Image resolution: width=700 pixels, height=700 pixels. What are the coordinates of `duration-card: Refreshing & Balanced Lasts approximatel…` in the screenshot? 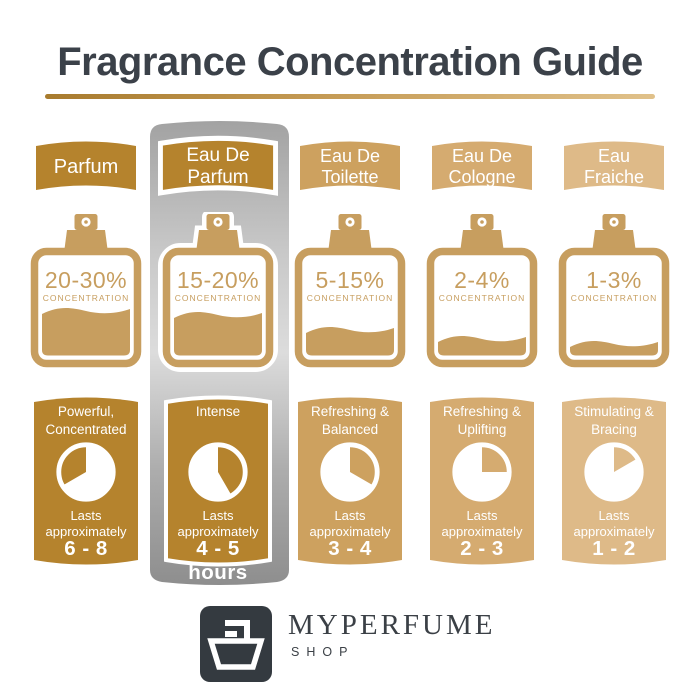 It's located at (350, 488).